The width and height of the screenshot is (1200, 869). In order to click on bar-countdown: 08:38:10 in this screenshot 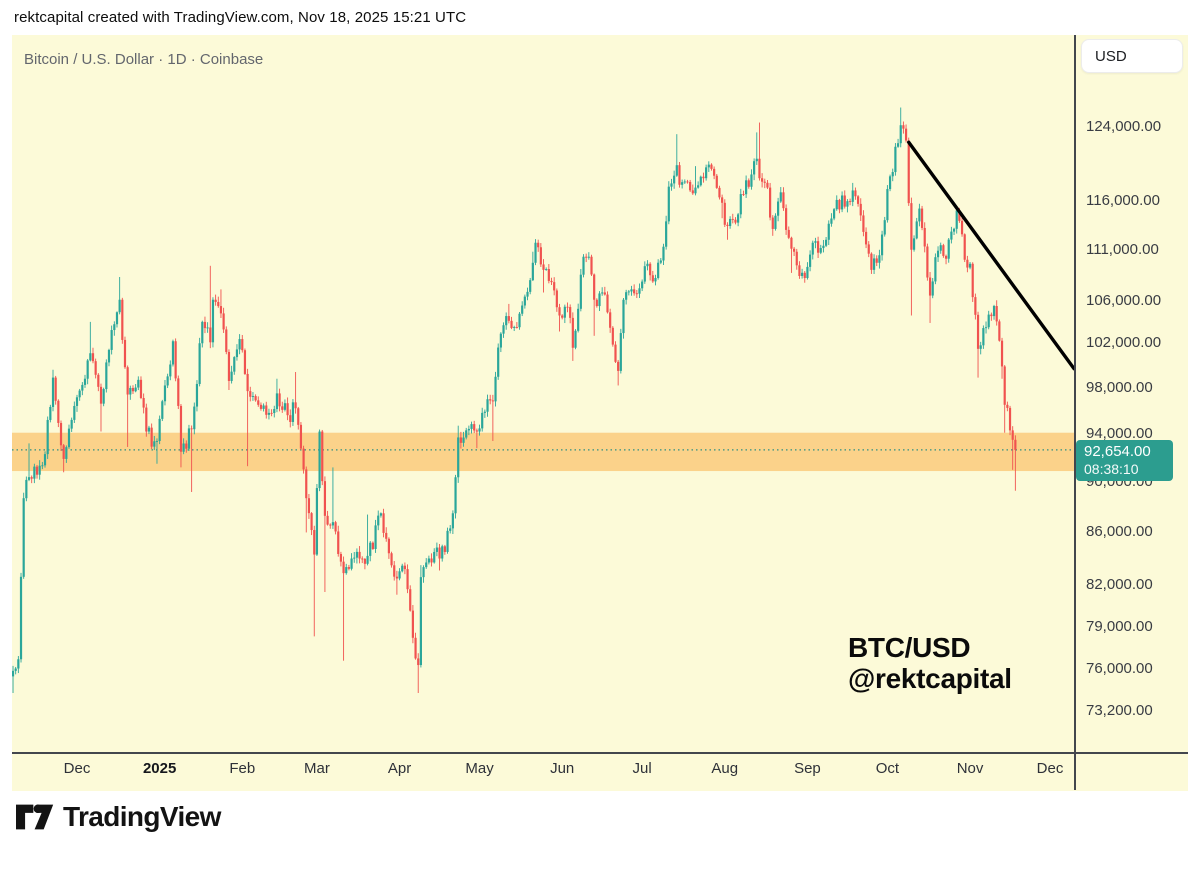, I will do `click(1111, 468)`.